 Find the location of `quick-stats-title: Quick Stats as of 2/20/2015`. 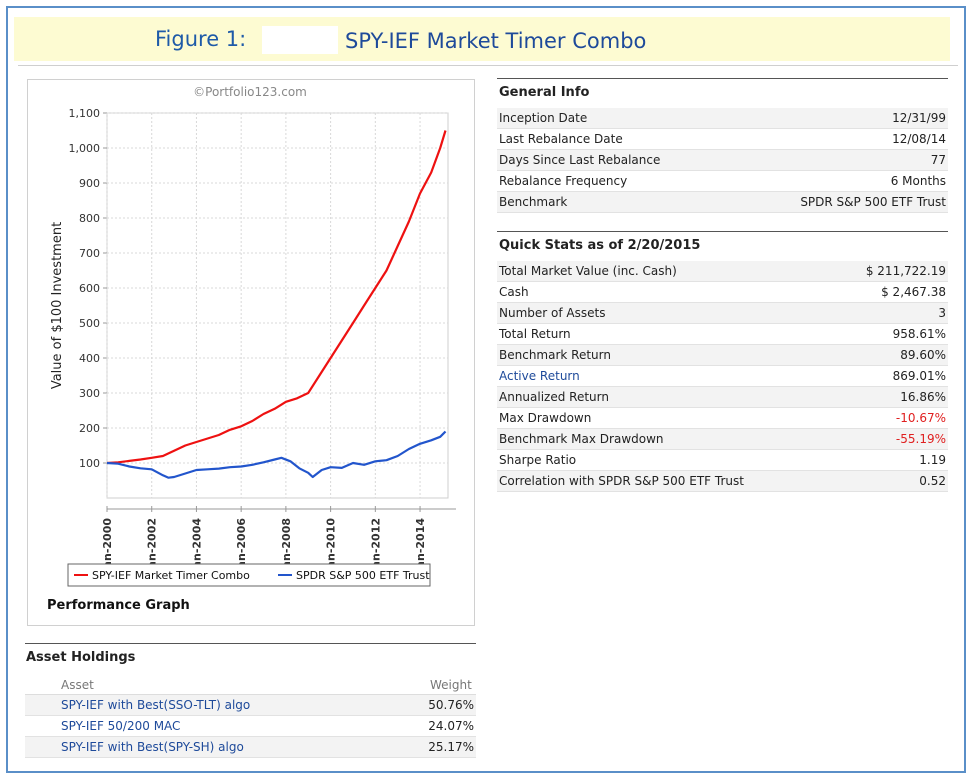

quick-stats-title: Quick Stats as of 2/20/2015 is located at coordinates (600, 245).